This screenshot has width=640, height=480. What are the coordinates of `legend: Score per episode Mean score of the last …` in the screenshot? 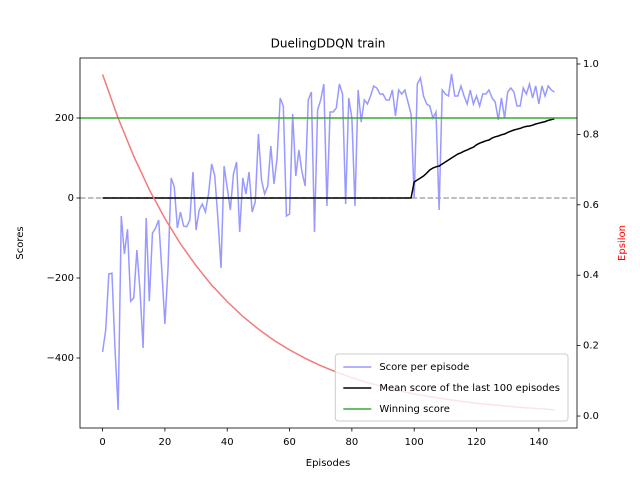 It's located at (451, 387).